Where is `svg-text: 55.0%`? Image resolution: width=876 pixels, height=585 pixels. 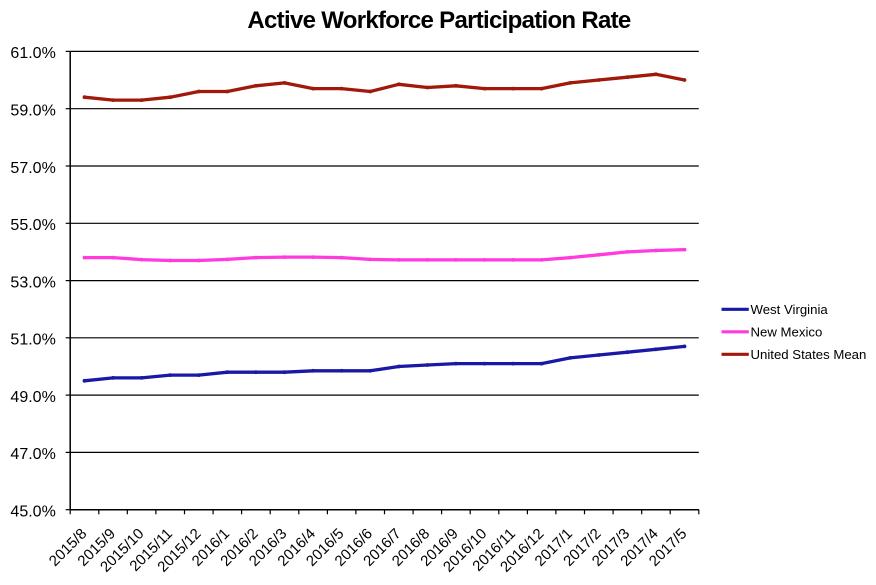 svg-text: 55.0% is located at coordinates (32, 225).